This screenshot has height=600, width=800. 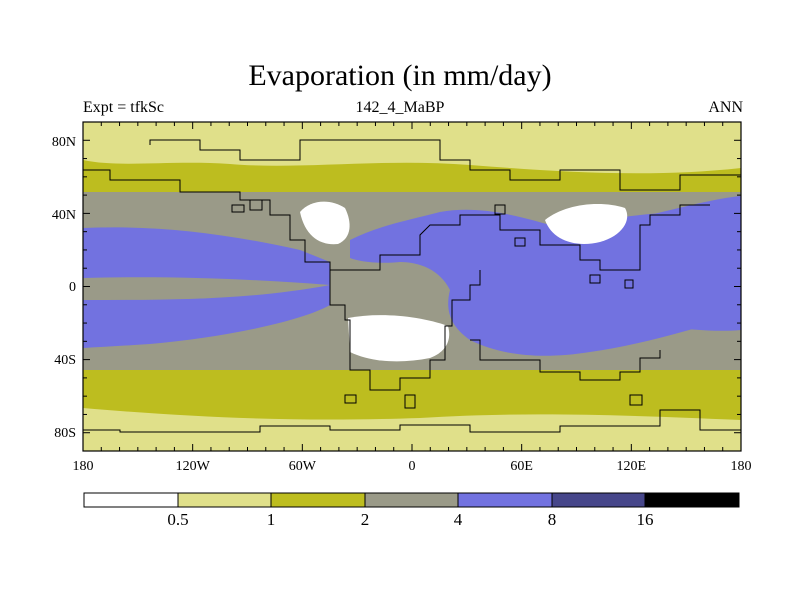 What do you see at coordinates (695, 263) in the screenshot?
I see `field-pacific-blue-east` at bounding box center [695, 263].